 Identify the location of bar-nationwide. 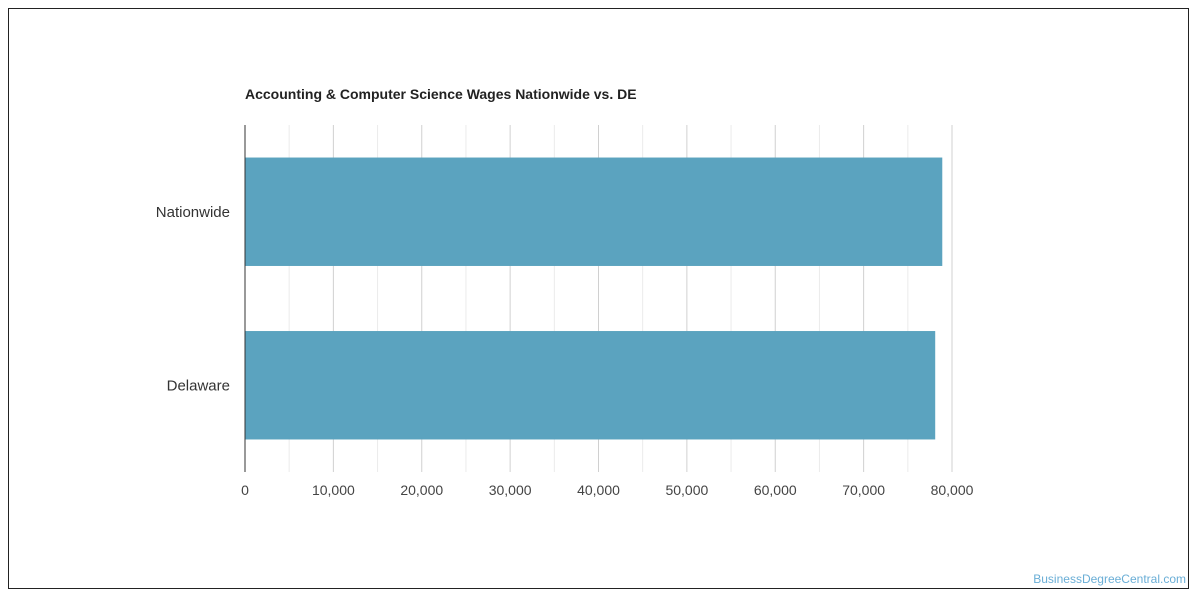
(593, 212).